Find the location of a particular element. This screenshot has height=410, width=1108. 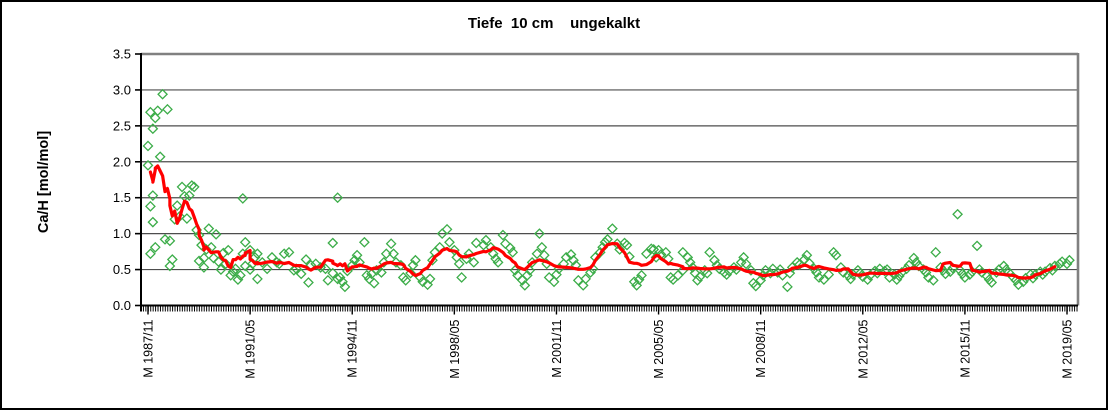

x-tick-label: M 2019/05 is located at coordinates (1068, 348).